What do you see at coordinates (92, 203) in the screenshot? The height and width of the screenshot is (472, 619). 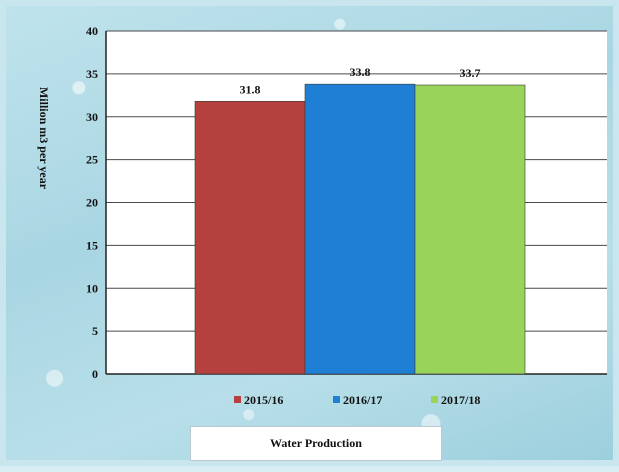 I see `y-tick-label: 20` at bounding box center [92, 203].